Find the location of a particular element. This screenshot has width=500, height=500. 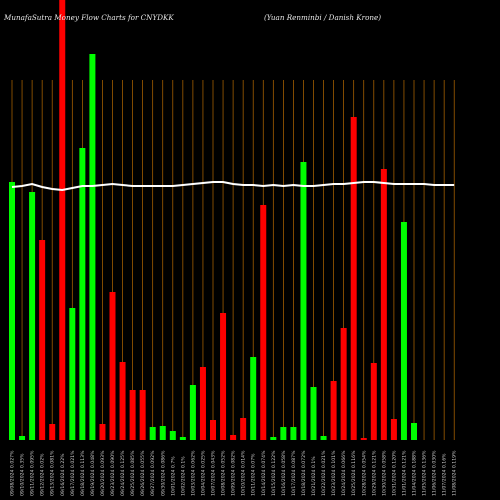

x-tick-label: 10/25/2024 0.116% is located at coordinates (354, 473).